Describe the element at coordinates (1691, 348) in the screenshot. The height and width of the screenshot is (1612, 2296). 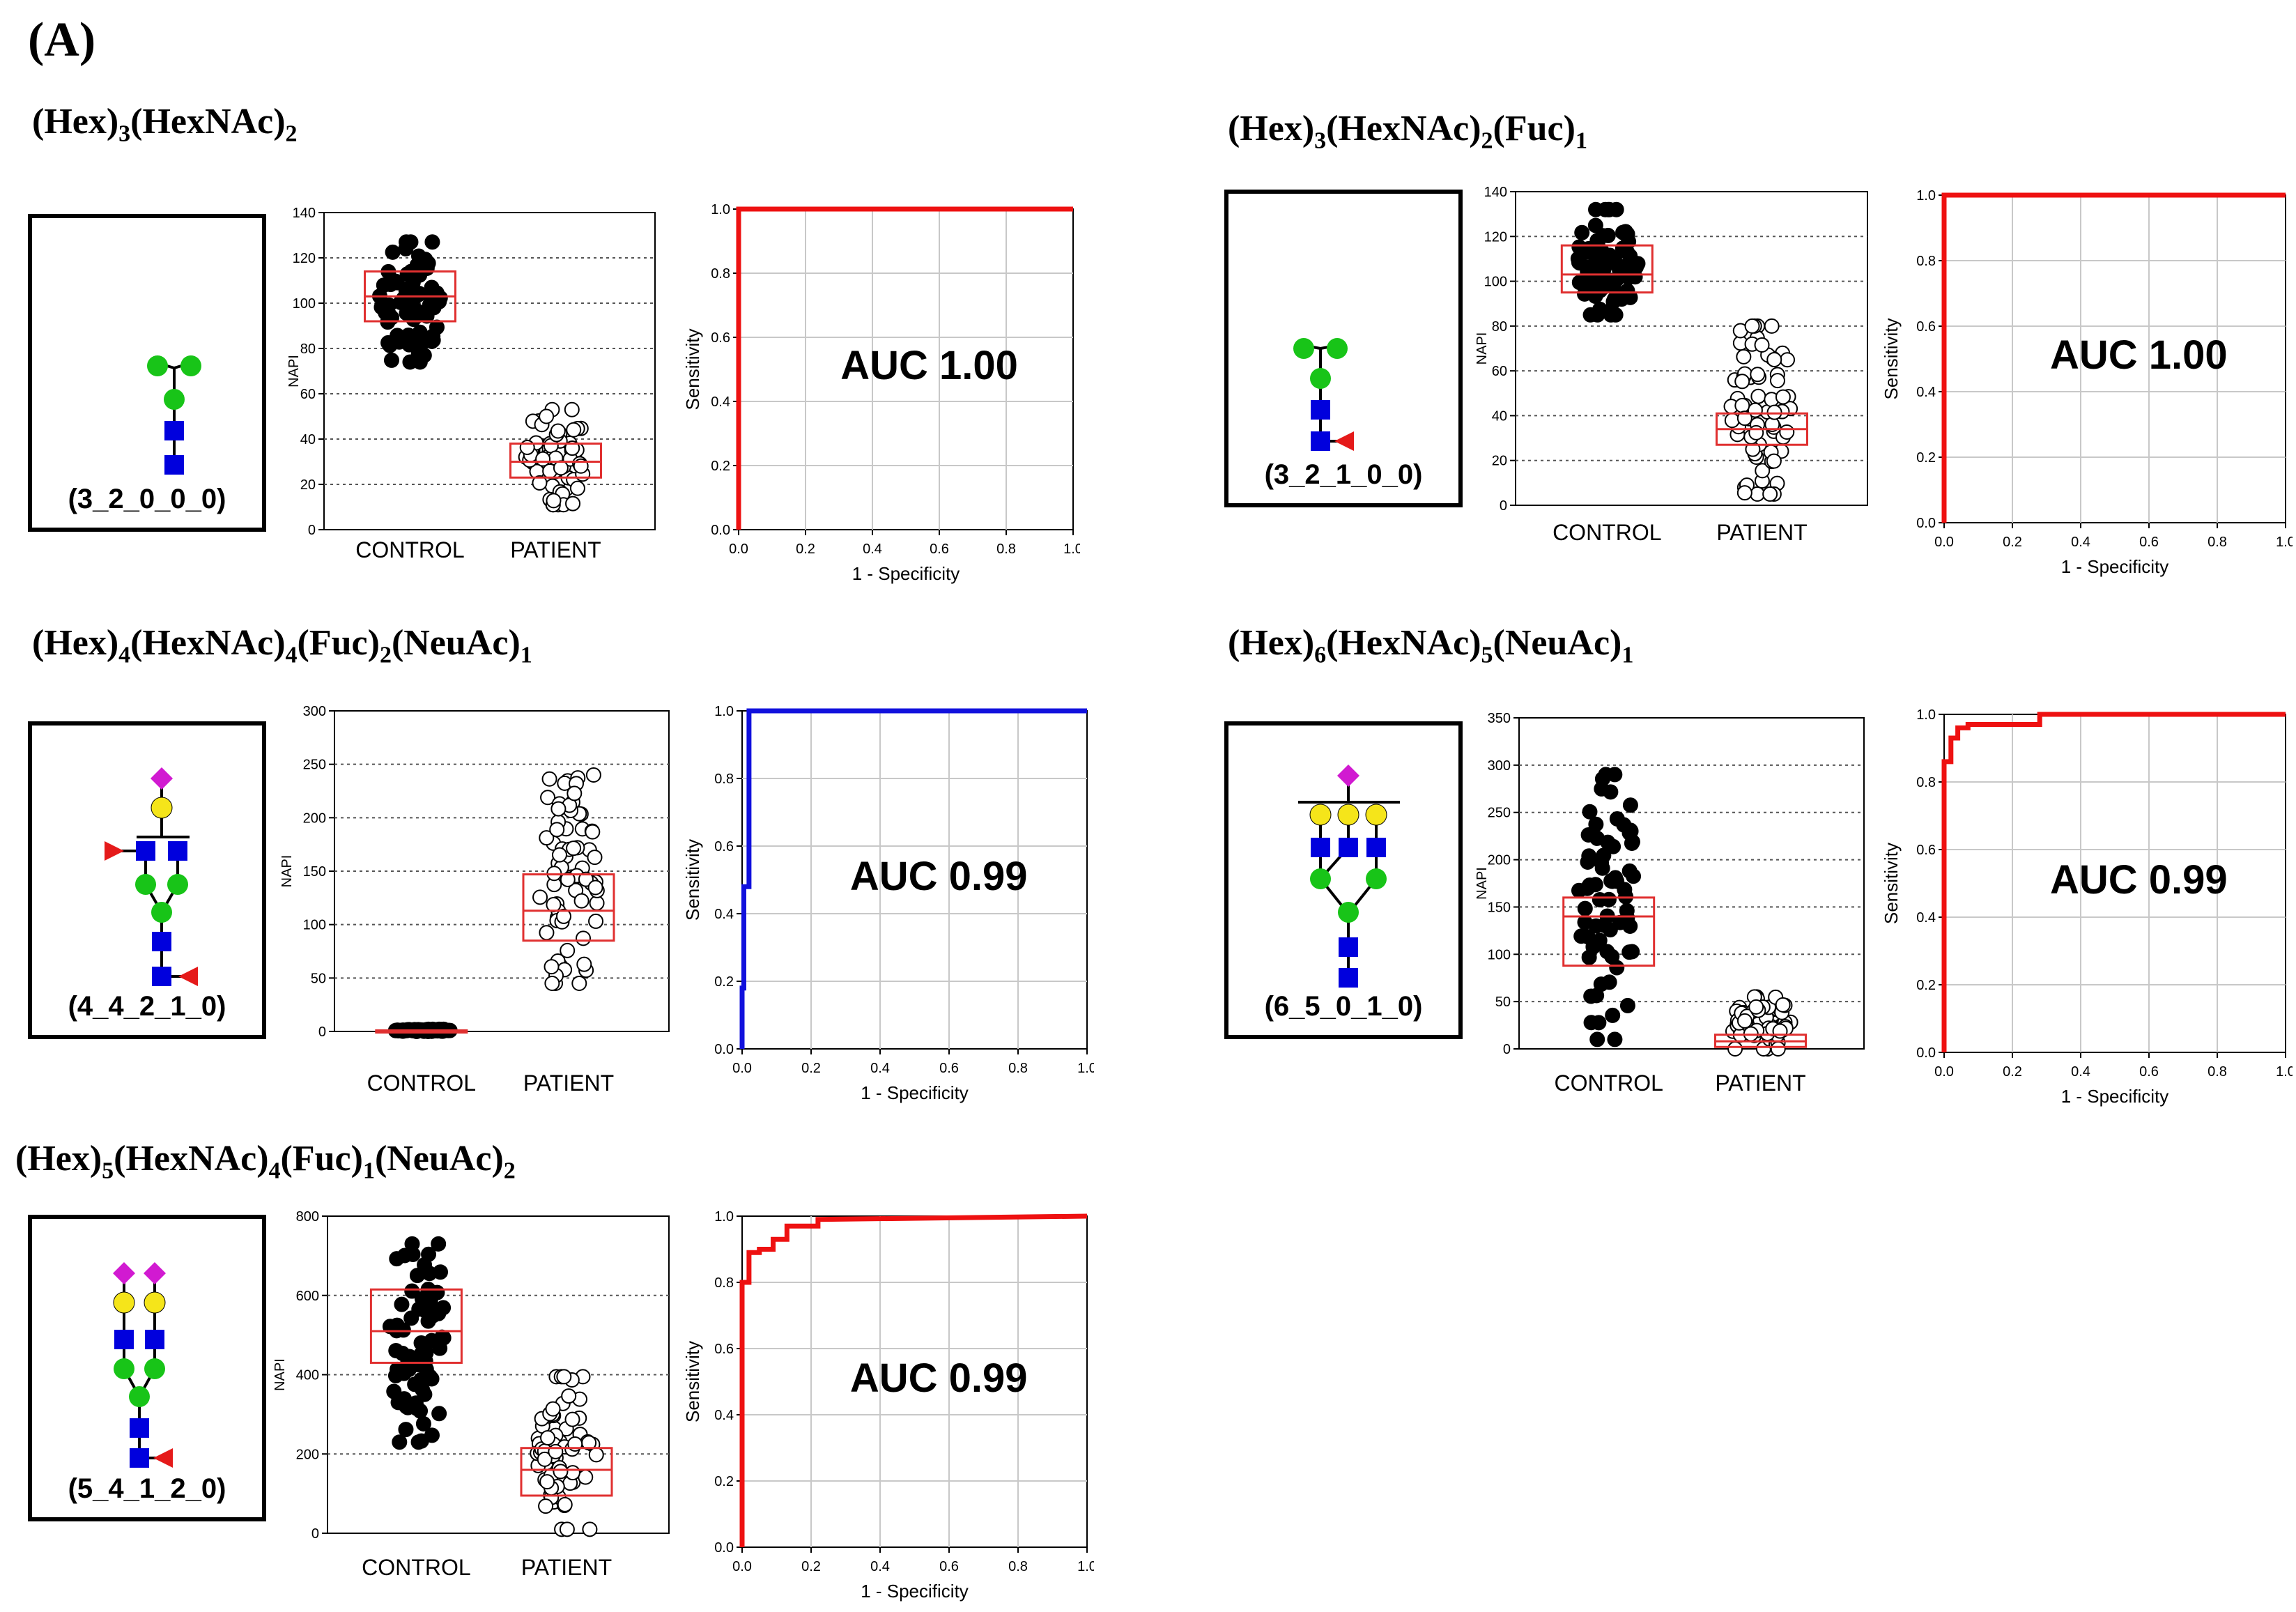
I see `plot-frame` at that location.